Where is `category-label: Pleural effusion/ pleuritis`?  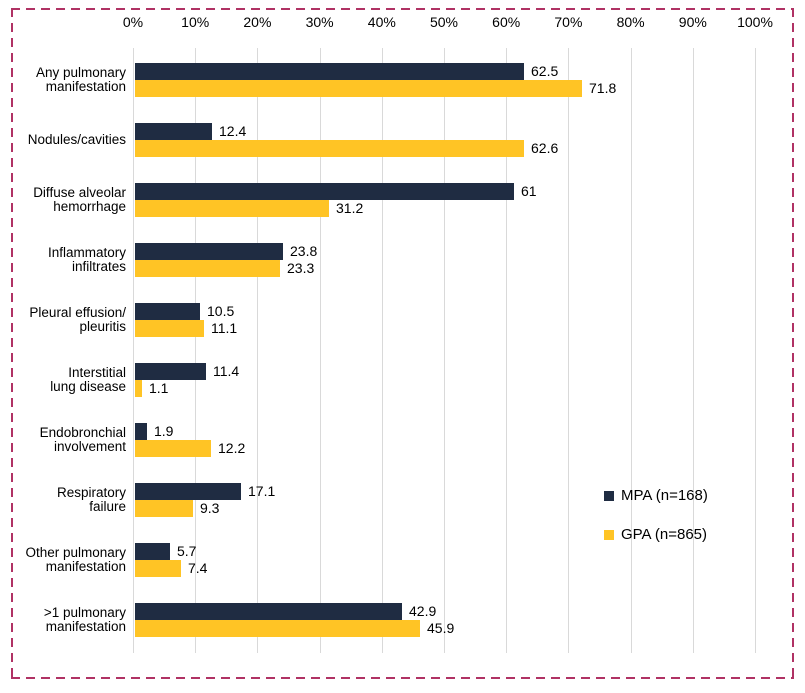
category-label: Pleural effusion/ pleuritis is located at coordinates (77, 319).